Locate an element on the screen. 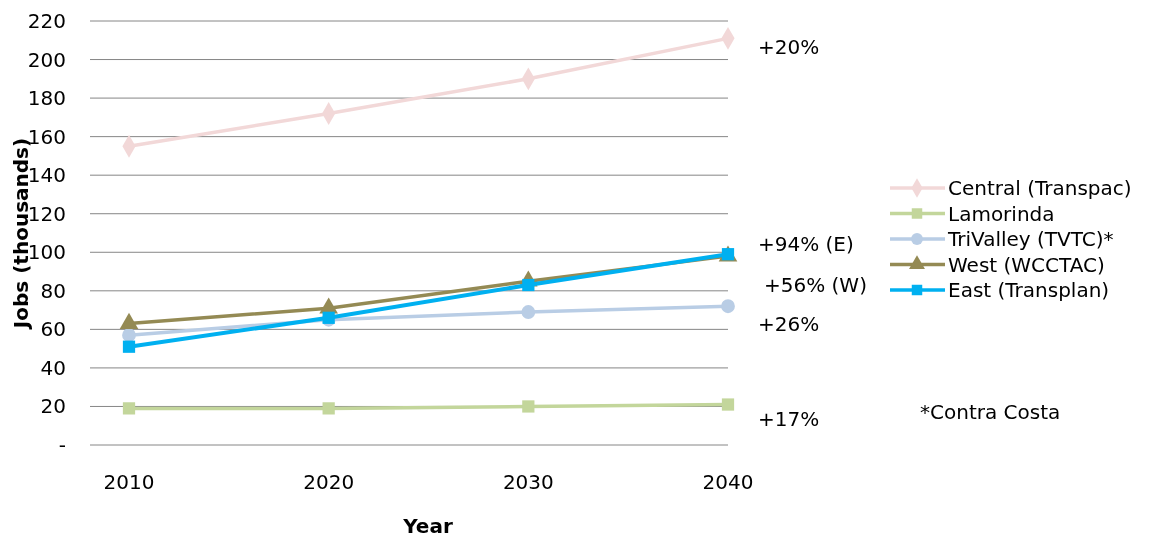  text: +94% (E) is located at coordinates (806, 244).